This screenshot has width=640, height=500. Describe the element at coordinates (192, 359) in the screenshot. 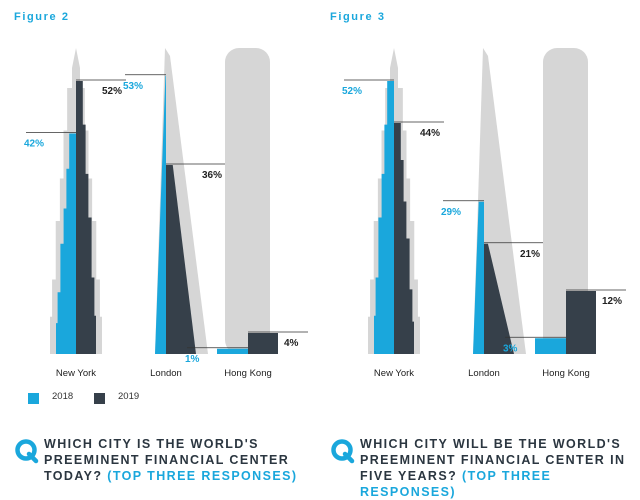

I see `value-label-2018: 1%` at that location.